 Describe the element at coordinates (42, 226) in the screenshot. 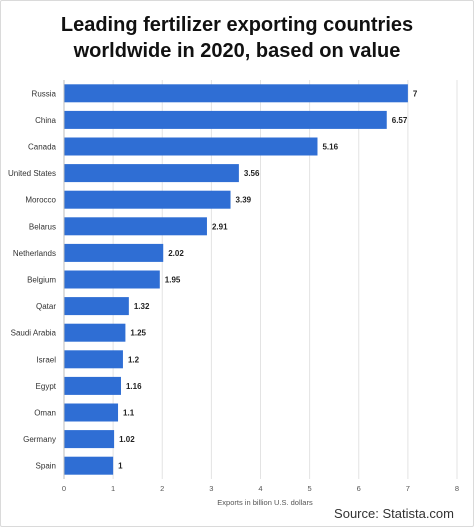

I see `category-label: Belarus` at that location.